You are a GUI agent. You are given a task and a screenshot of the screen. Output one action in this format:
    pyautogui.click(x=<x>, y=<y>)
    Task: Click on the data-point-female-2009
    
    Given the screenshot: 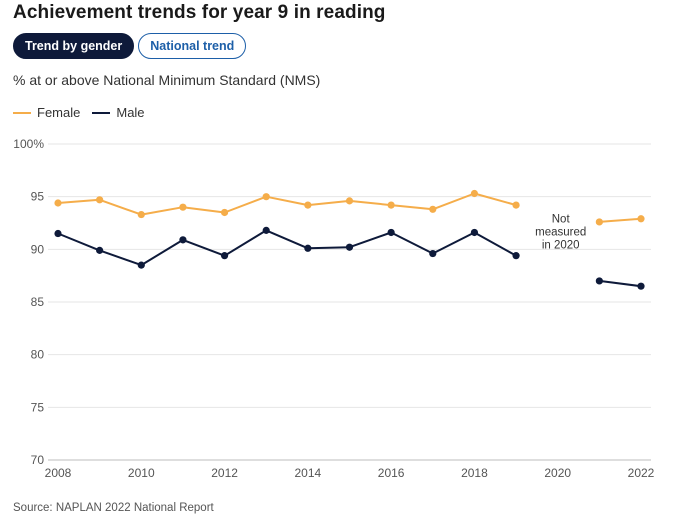 What is the action you would take?
    pyautogui.click(x=100, y=200)
    